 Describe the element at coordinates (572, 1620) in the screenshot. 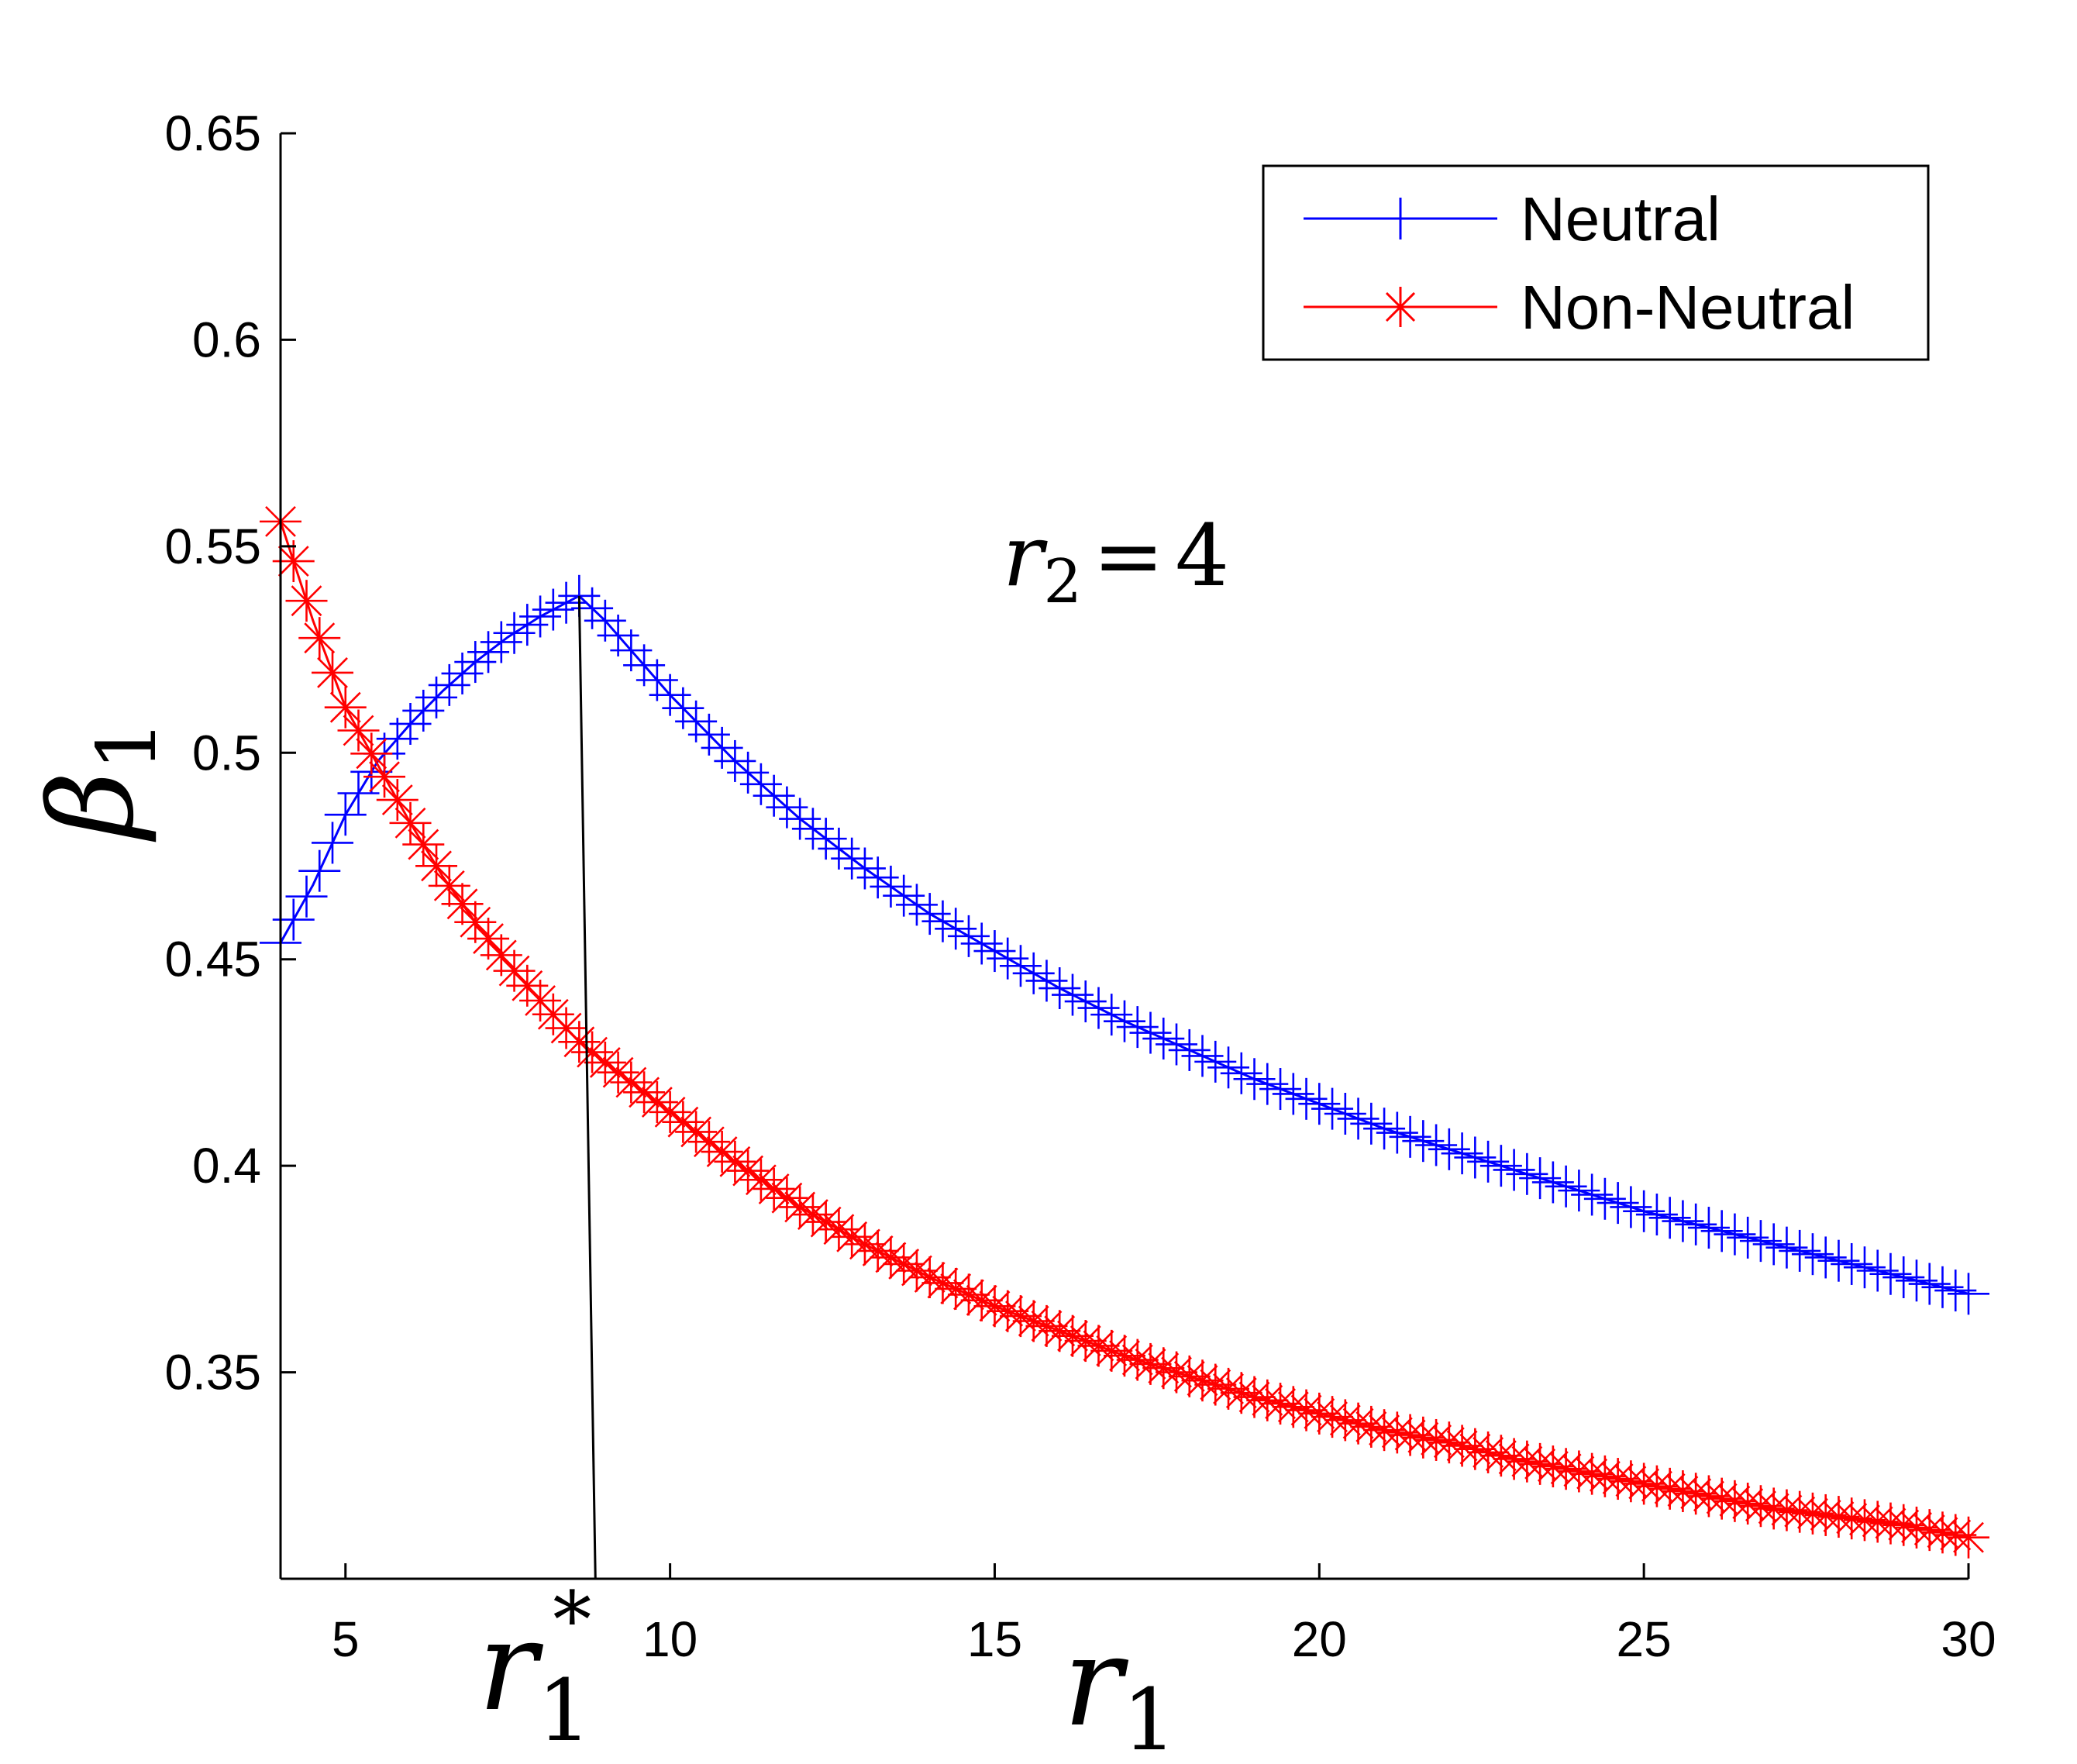

I see `r1-star-sup: *` at that location.